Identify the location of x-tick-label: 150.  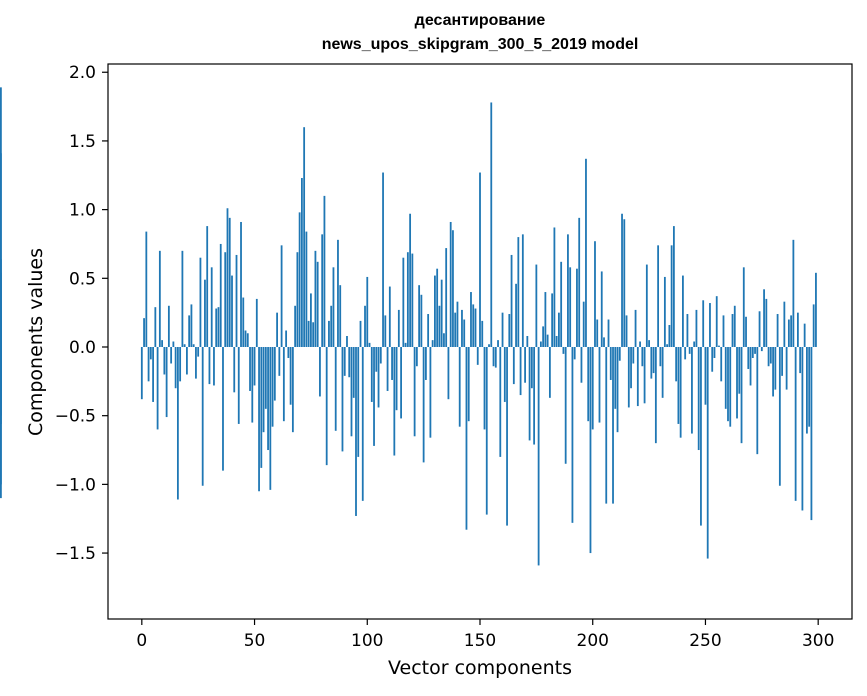
(480, 641).